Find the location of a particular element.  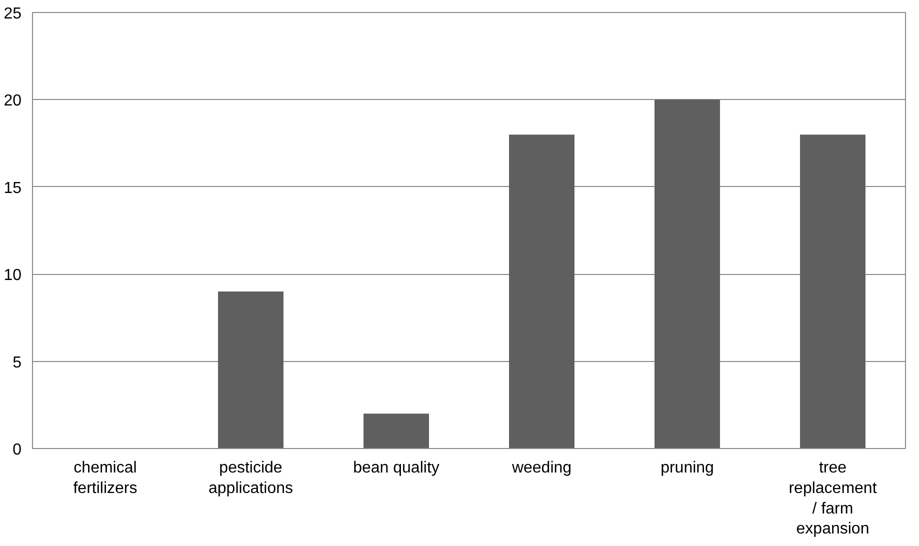

y-tick-label: 25 is located at coordinates (13, 14).